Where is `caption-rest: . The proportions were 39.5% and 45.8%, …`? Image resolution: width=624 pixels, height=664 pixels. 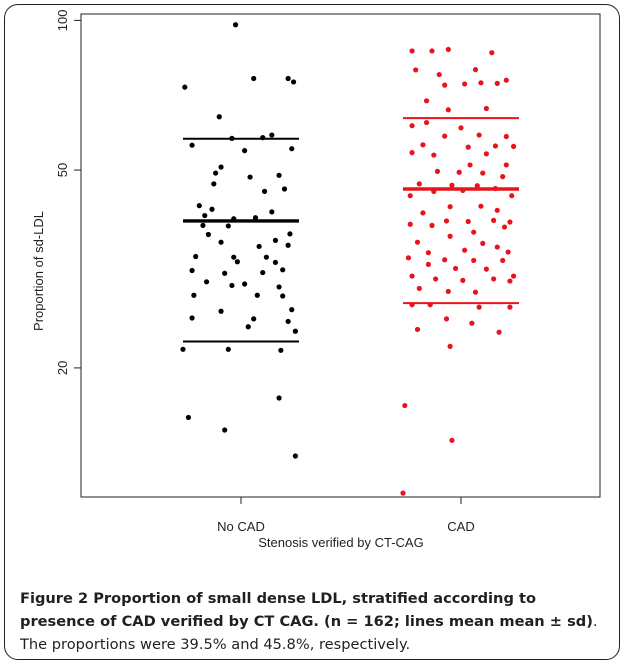
caption-rest: . The proportions were 39.5% and 45.8%, … is located at coordinates (309, 633).